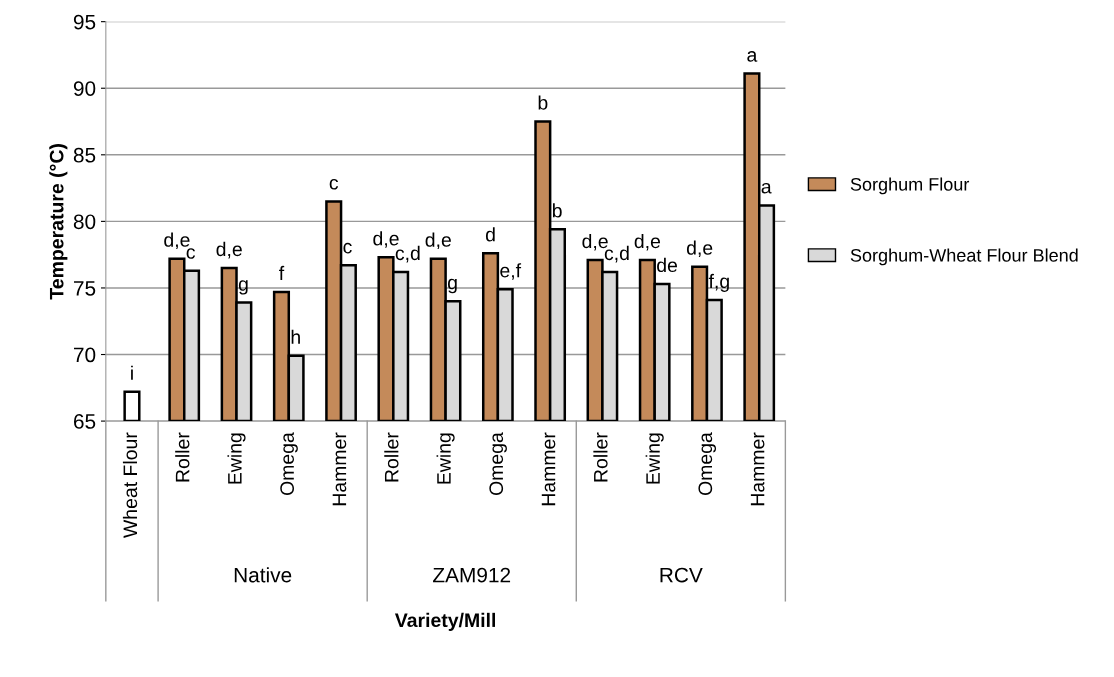  I want to click on data-label: f, so click(282, 272).